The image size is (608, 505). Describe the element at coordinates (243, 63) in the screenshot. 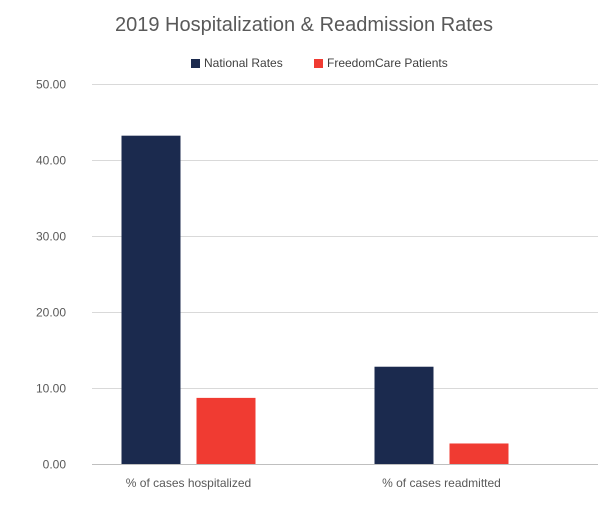

I see `legend-label: National Rates` at that location.